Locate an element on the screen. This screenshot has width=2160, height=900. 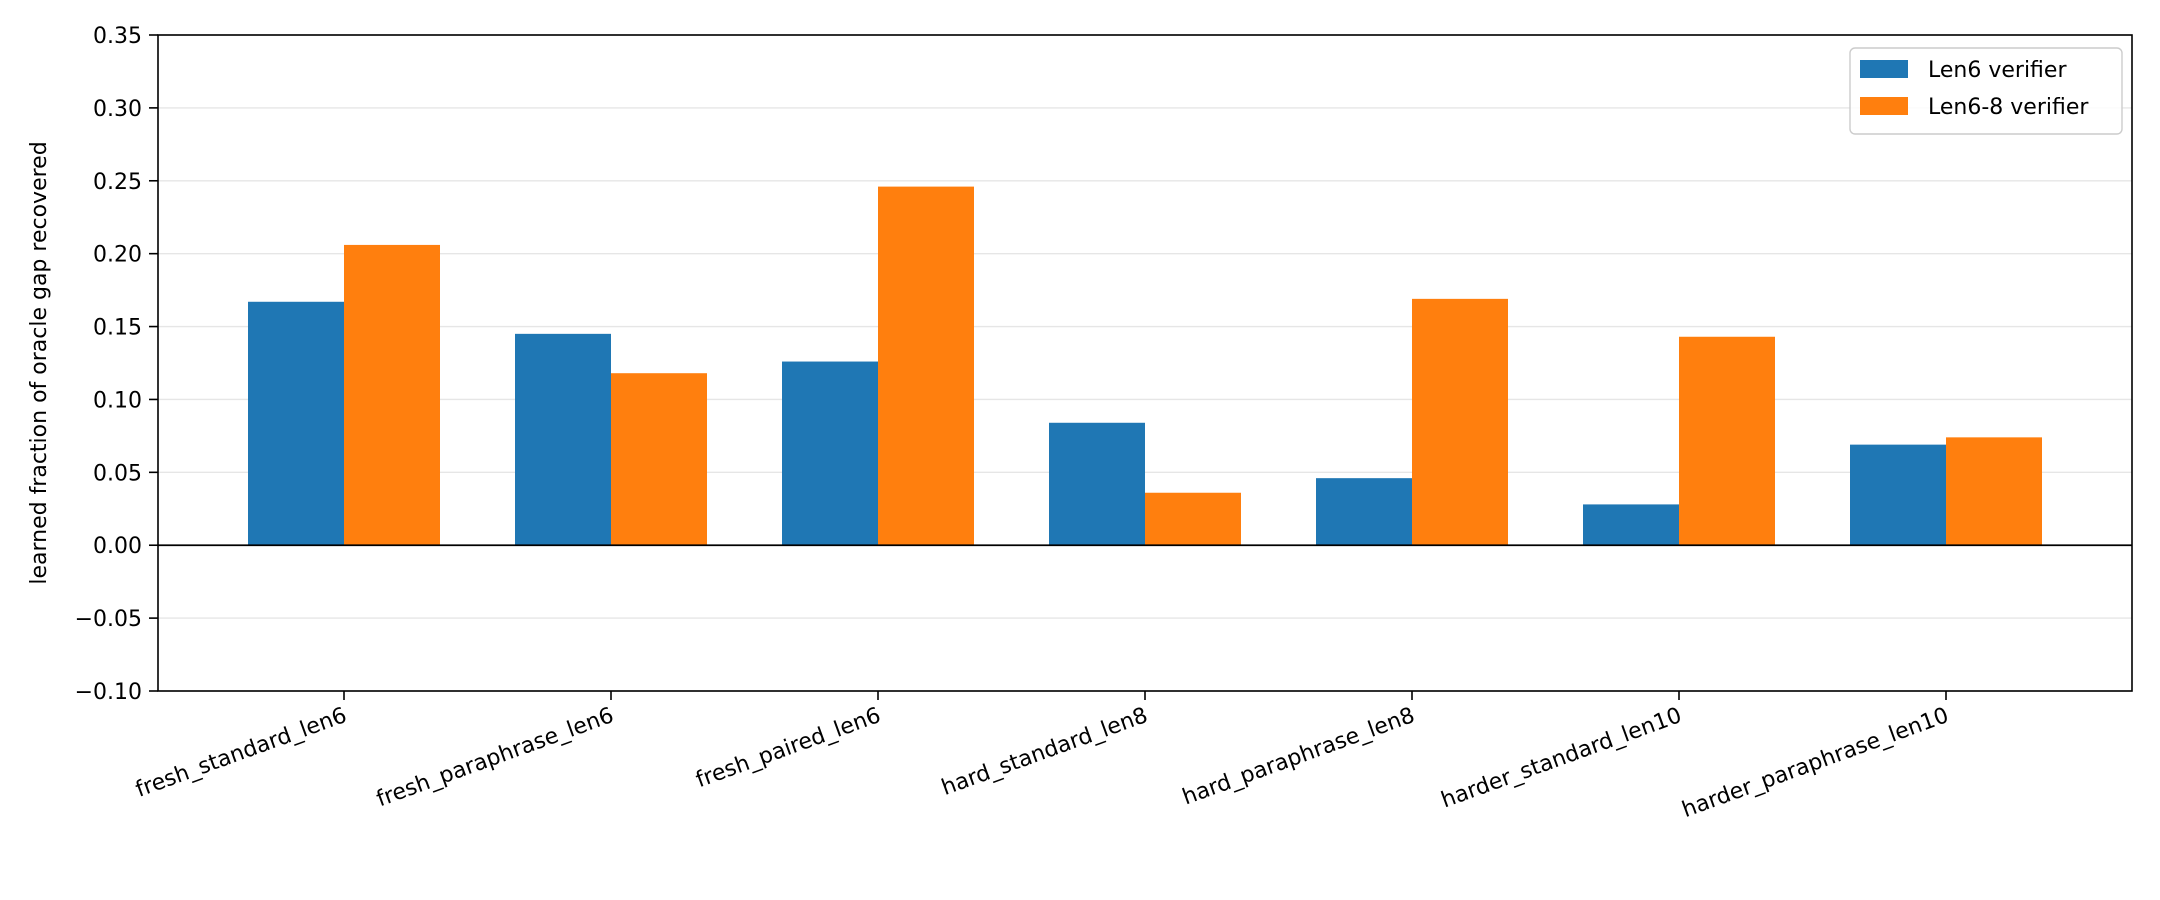
y-tick-label: 0.25 is located at coordinates (117, 182).